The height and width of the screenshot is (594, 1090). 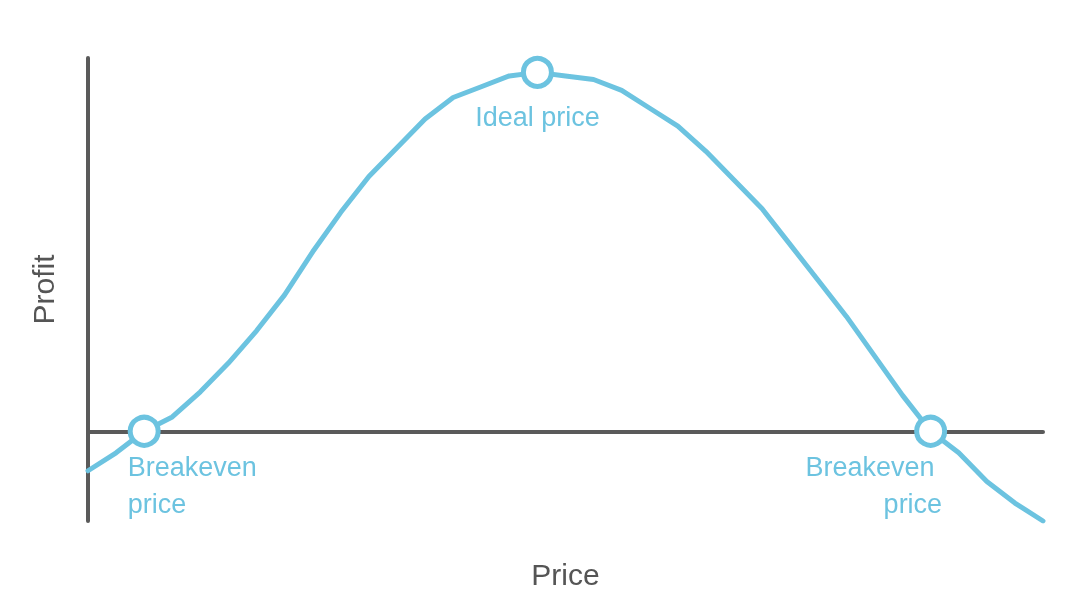 I want to click on annotation: Ideal price, so click(x=537, y=117).